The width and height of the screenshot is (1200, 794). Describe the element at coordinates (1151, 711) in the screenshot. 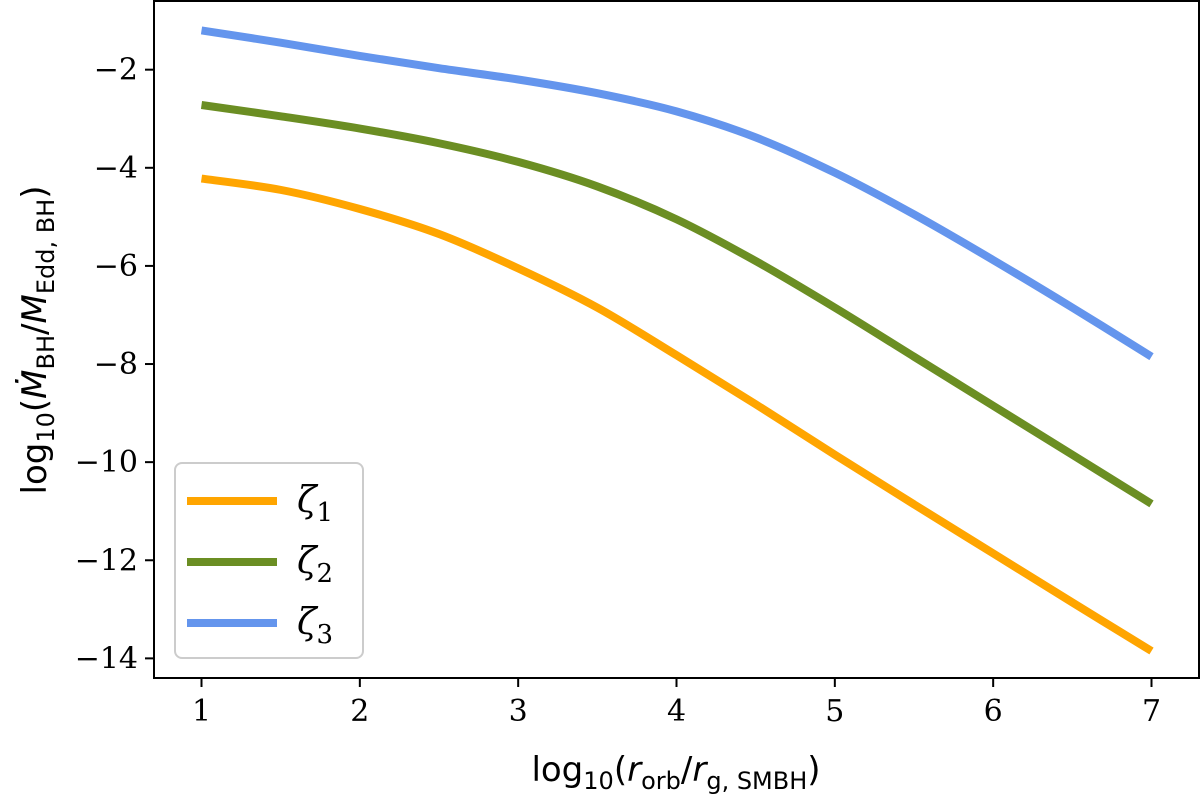

I see `x-tick-label: 7` at that location.